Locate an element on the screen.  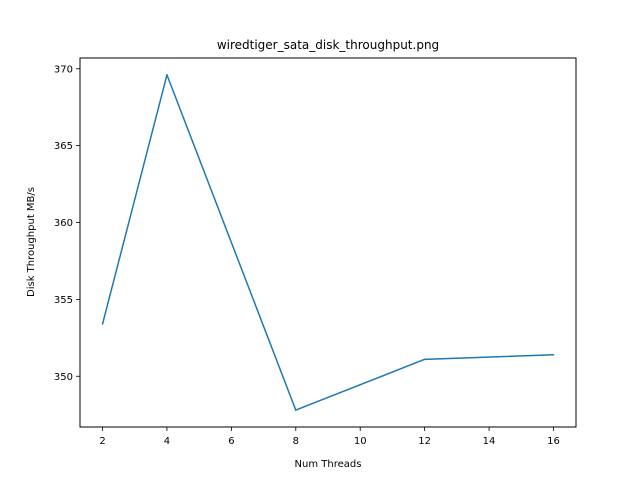
x-tick-label: 12 is located at coordinates (424, 441).